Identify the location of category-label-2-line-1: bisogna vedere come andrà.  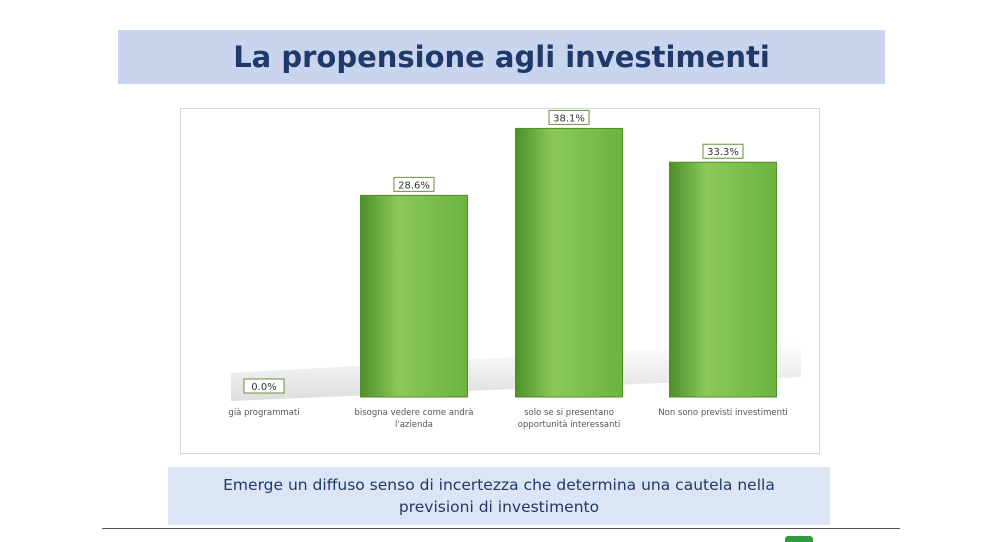
(414, 413).